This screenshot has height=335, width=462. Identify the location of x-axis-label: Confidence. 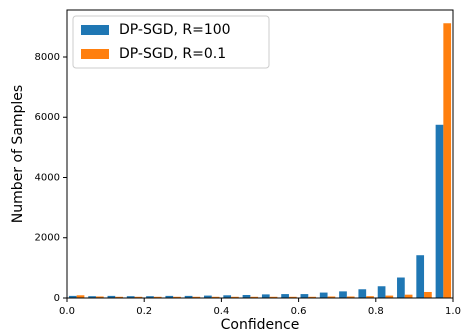
(260, 325).